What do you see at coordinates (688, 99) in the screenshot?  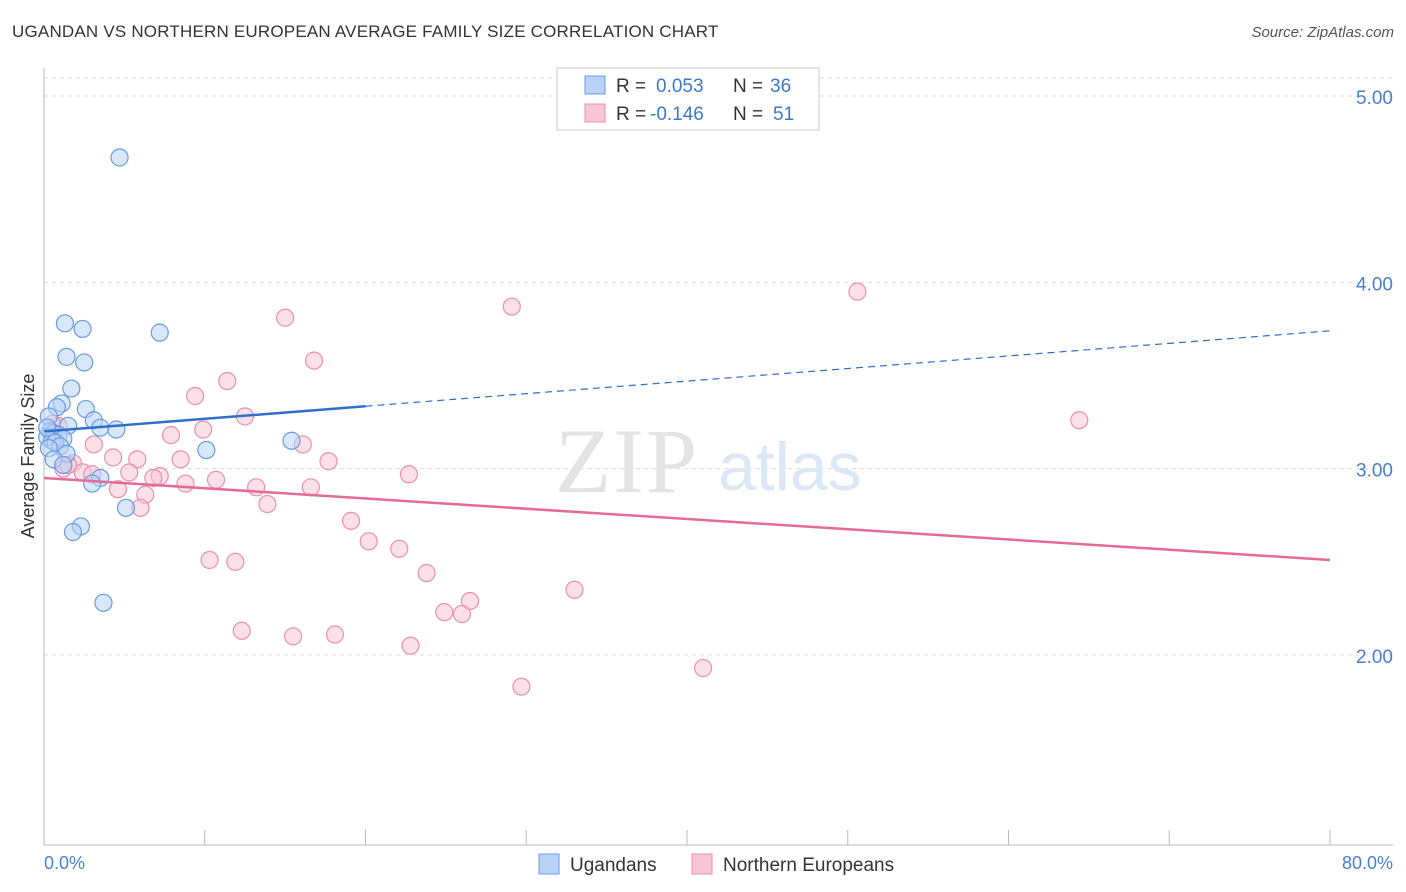 I see `stats-legend: R = 0.053 N = 36 R = -0.146 N = 51` at bounding box center [688, 99].